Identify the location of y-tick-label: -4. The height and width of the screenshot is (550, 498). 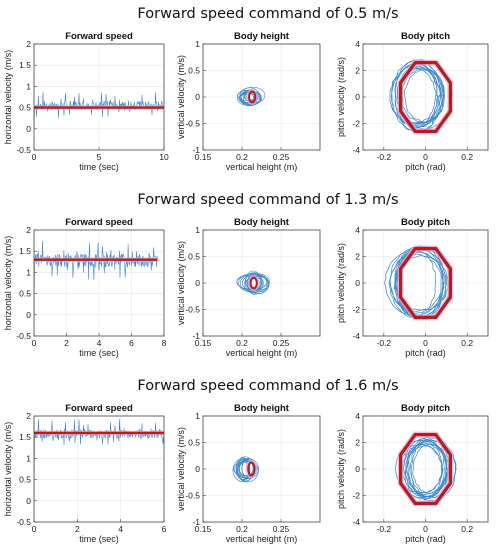
(356, 336).